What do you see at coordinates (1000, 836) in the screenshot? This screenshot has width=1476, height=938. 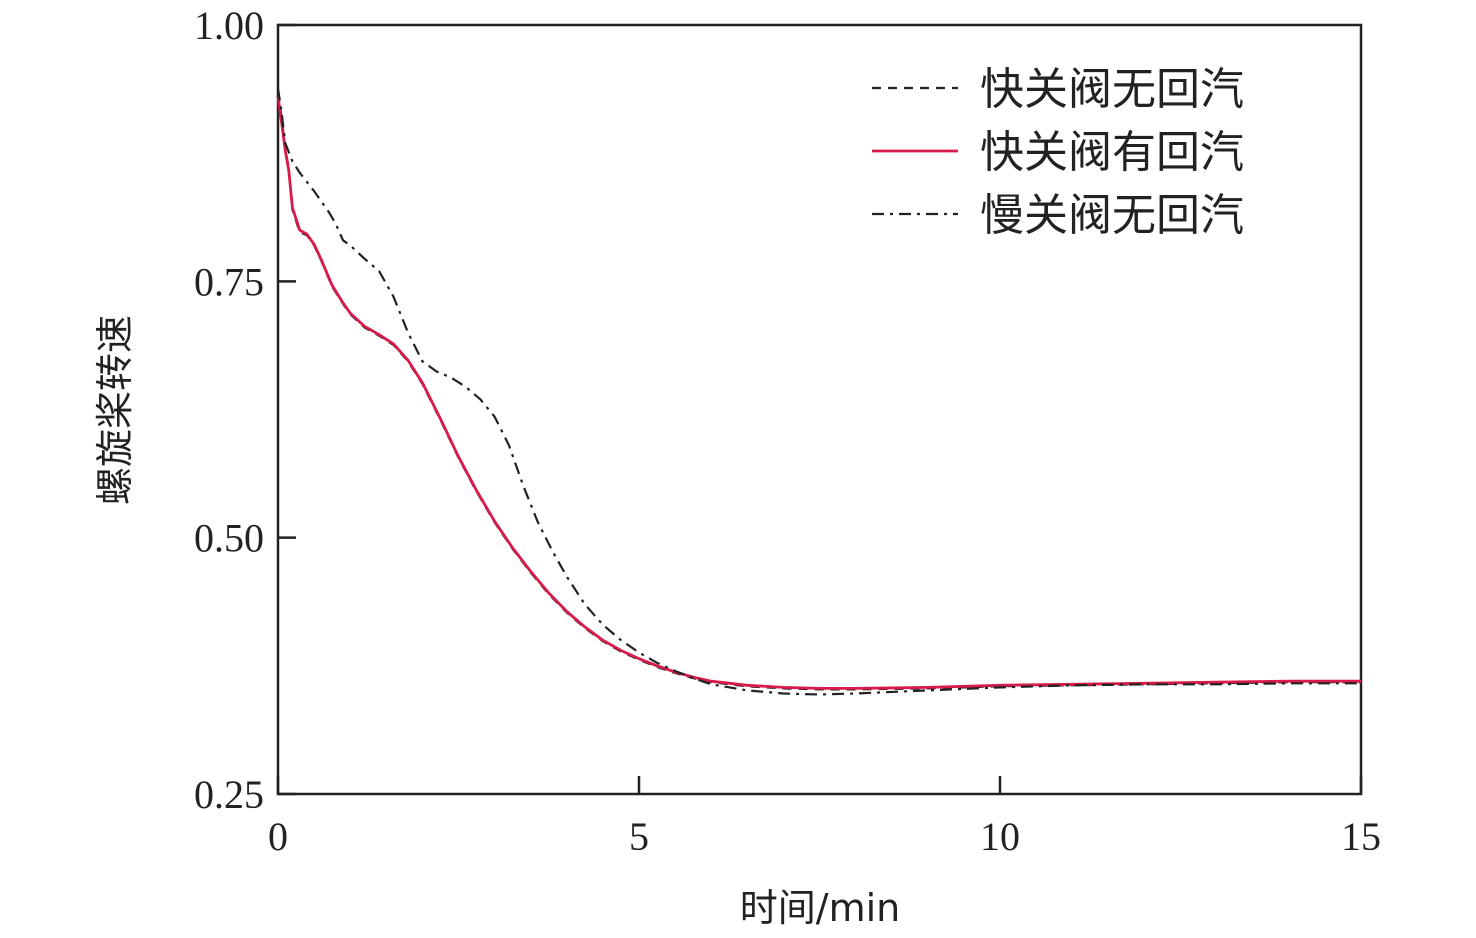 I see `x-tick-label: 10` at bounding box center [1000, 836].